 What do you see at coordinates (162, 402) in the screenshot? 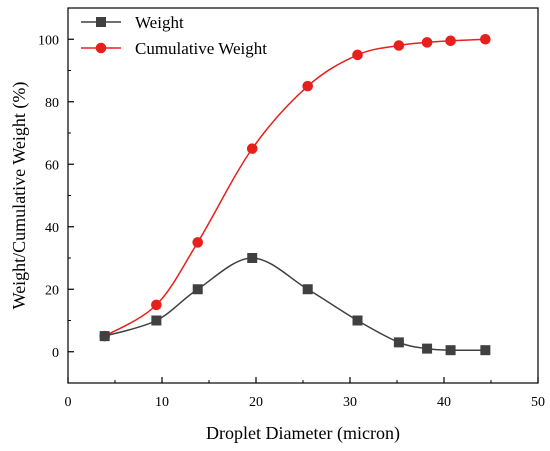
I see `x-tick-label: 10` at bounding box center [162, 402].